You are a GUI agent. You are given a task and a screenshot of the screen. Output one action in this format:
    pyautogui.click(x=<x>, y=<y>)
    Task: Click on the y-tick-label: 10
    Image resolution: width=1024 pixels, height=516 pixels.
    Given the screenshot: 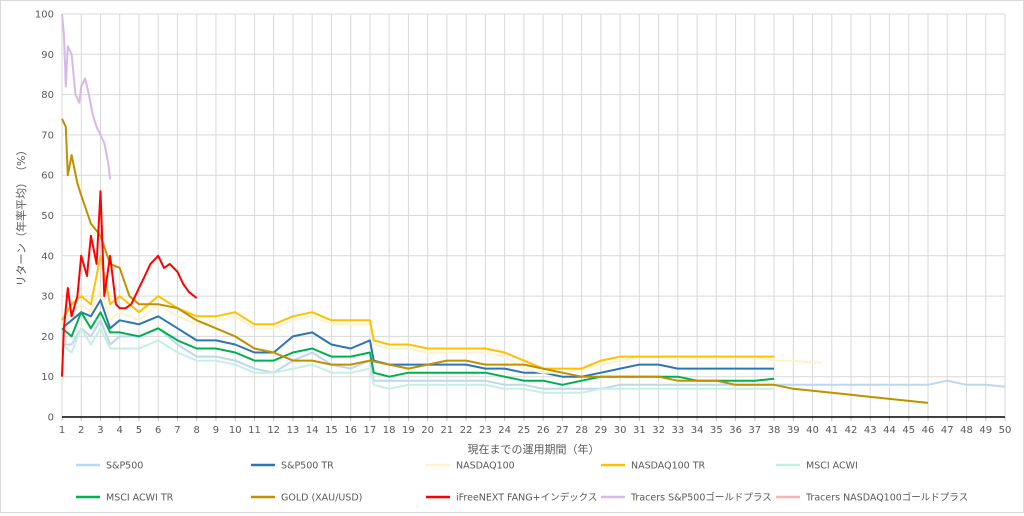 What is the action you would take?
    pyautogui.click(x=47, y=377)
    